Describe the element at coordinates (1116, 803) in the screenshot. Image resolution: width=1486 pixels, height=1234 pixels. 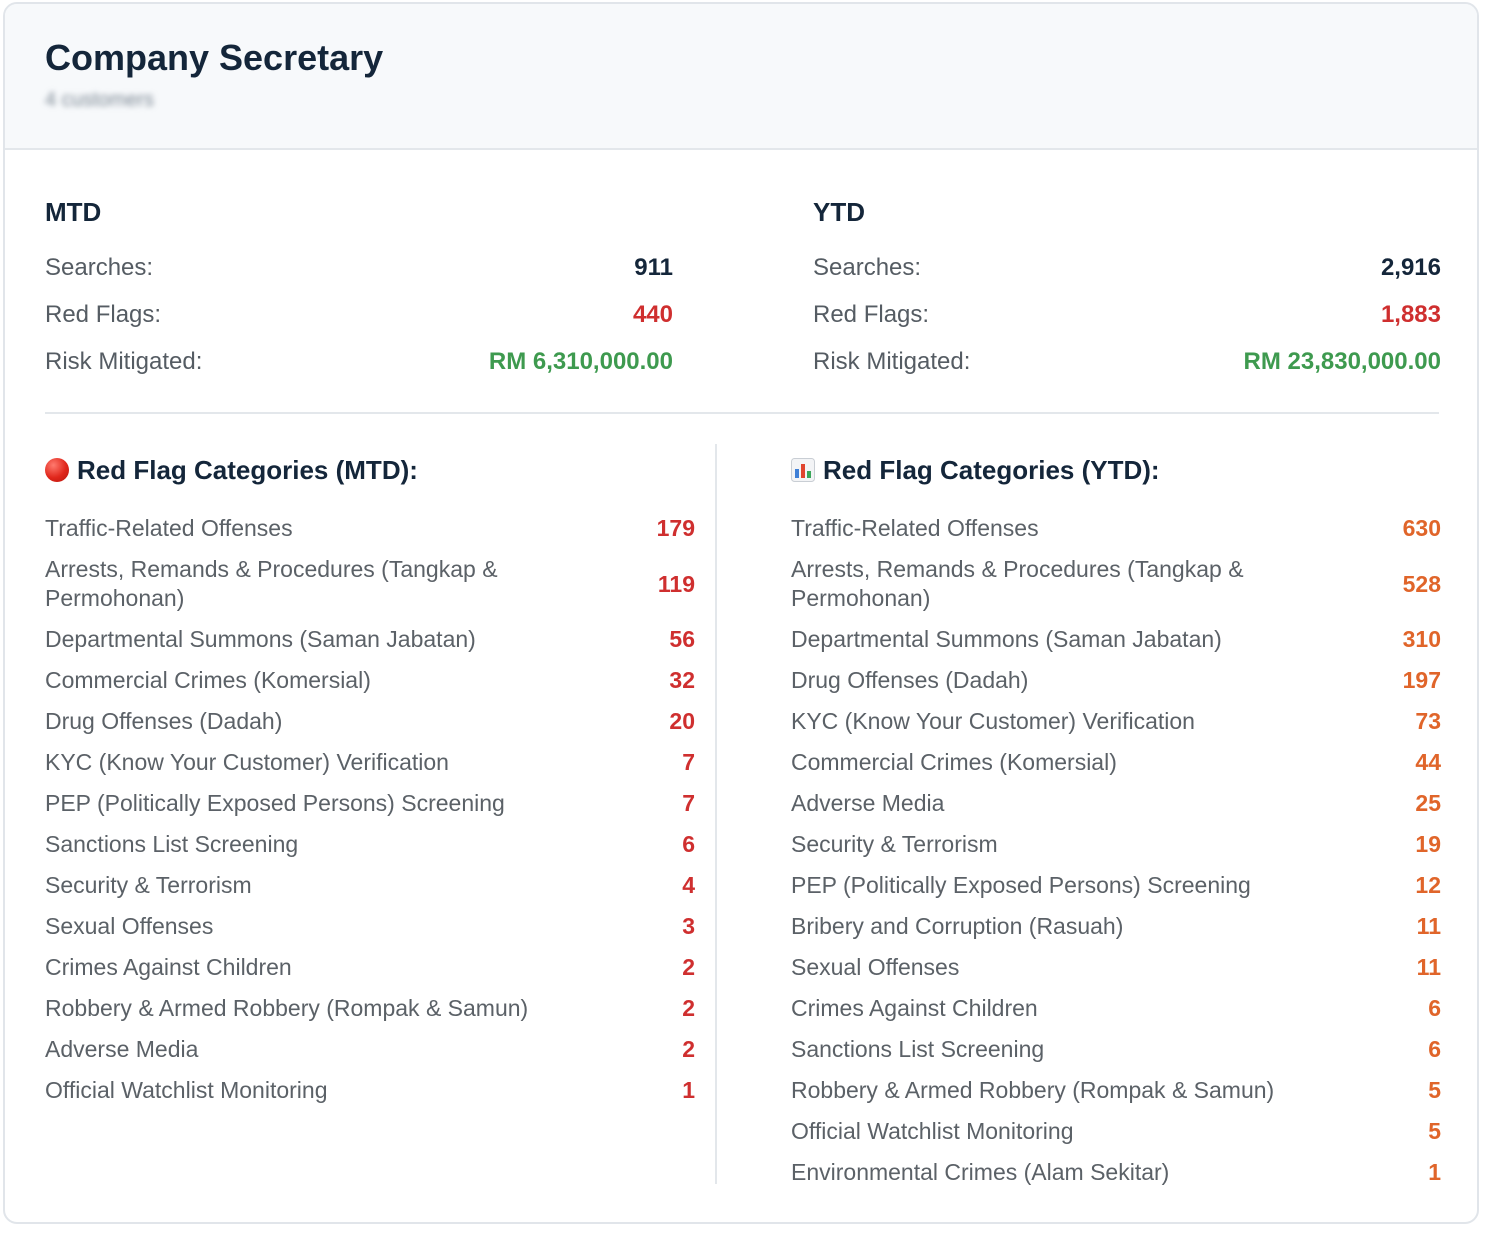
I see `category-row: Adverse Media 25` at that location.